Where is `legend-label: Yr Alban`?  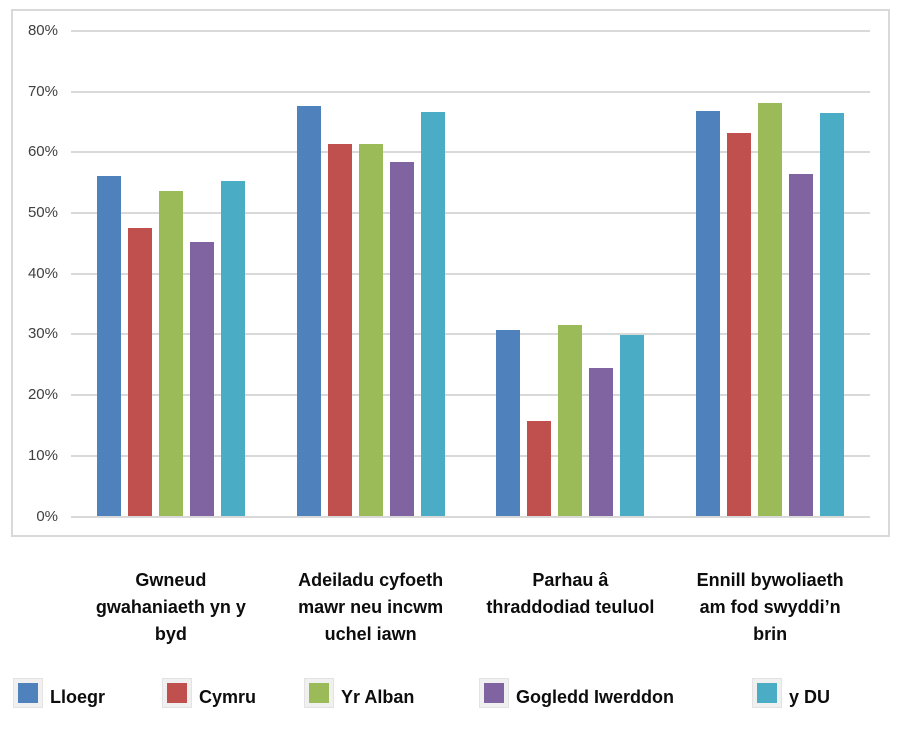
legend-label: Yr Alban is located at coordinates (378, 697).